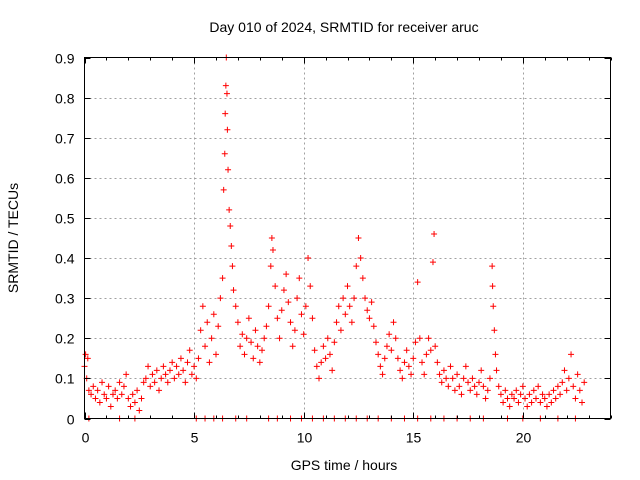 The height and width of the screenshot is (480, 640). Describe the element at coordinates (65, 179) in the screenshot. I see `y-tick-label: 0.6` at that location.